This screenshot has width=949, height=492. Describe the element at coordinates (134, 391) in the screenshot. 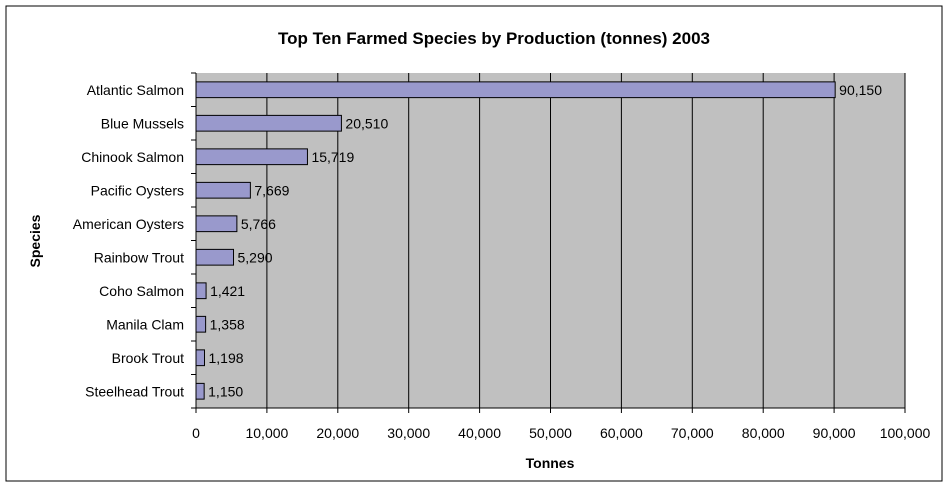

I see `category-label: Steelhead Trout` at that location.